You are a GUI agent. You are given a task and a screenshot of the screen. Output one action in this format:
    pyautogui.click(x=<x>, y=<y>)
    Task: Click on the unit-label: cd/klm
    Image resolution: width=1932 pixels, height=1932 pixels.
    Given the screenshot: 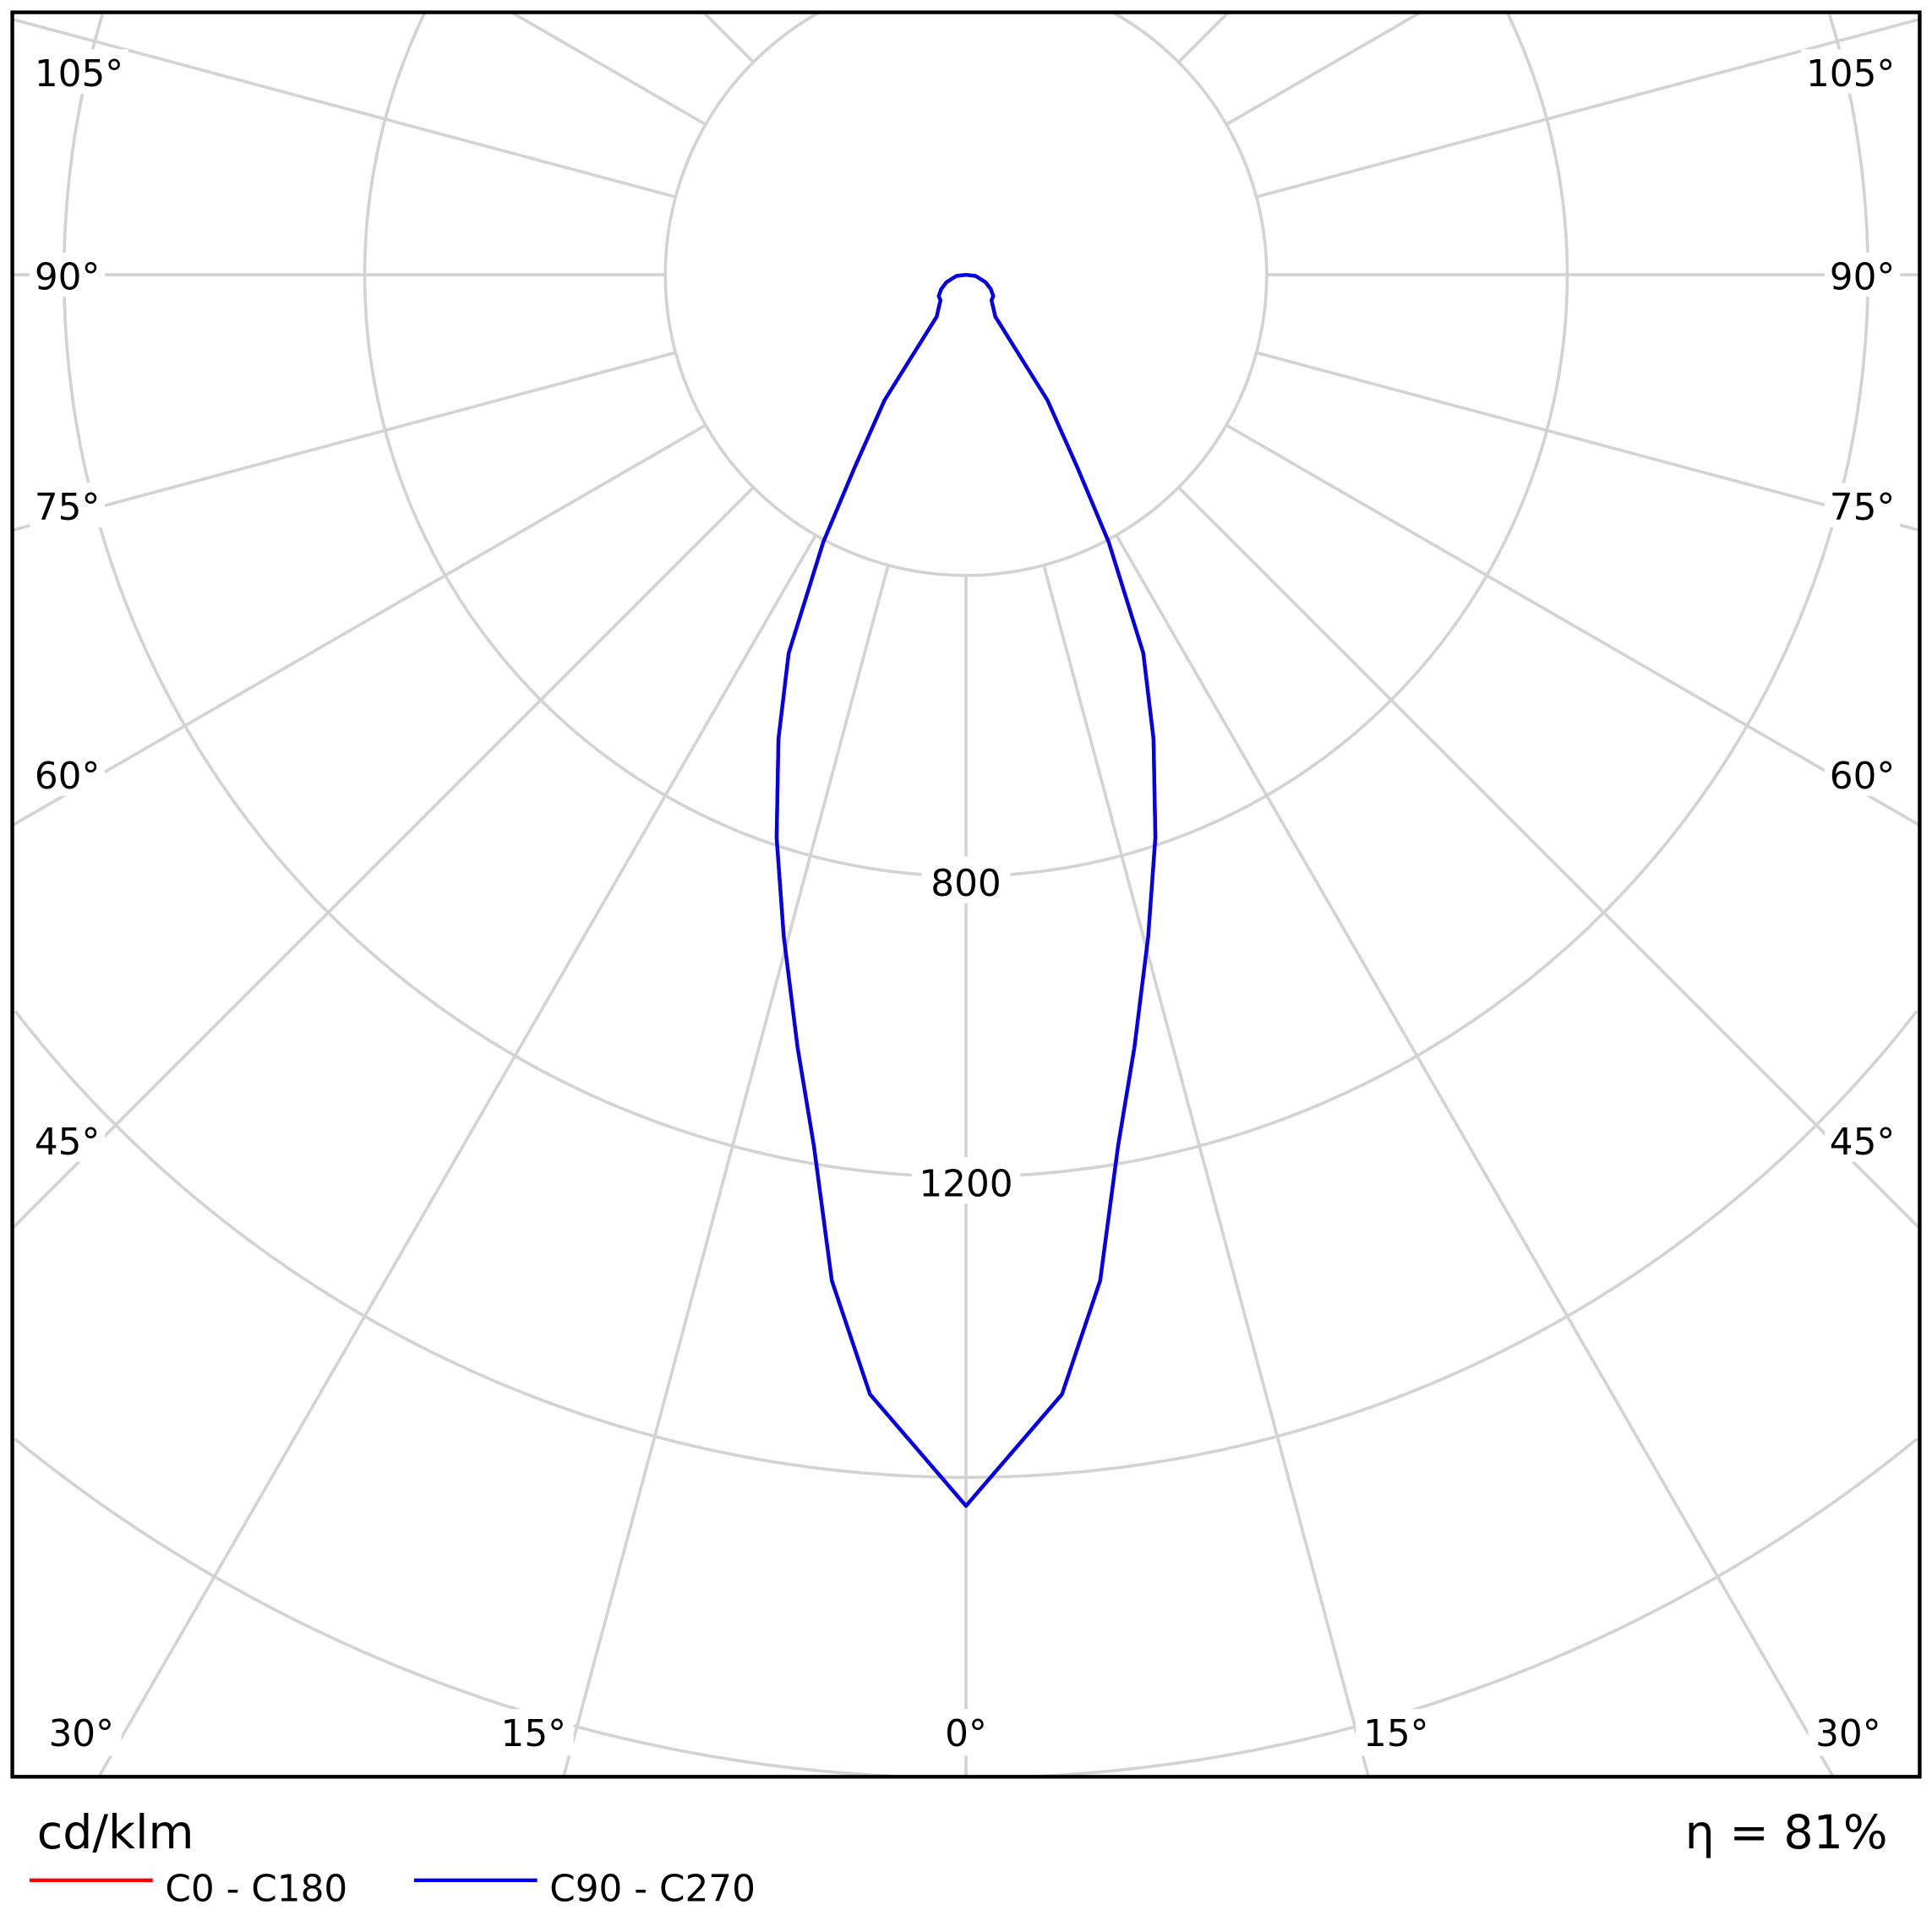 What is the action you would take?
    pyautogui.click(x=115, y=1833)
    